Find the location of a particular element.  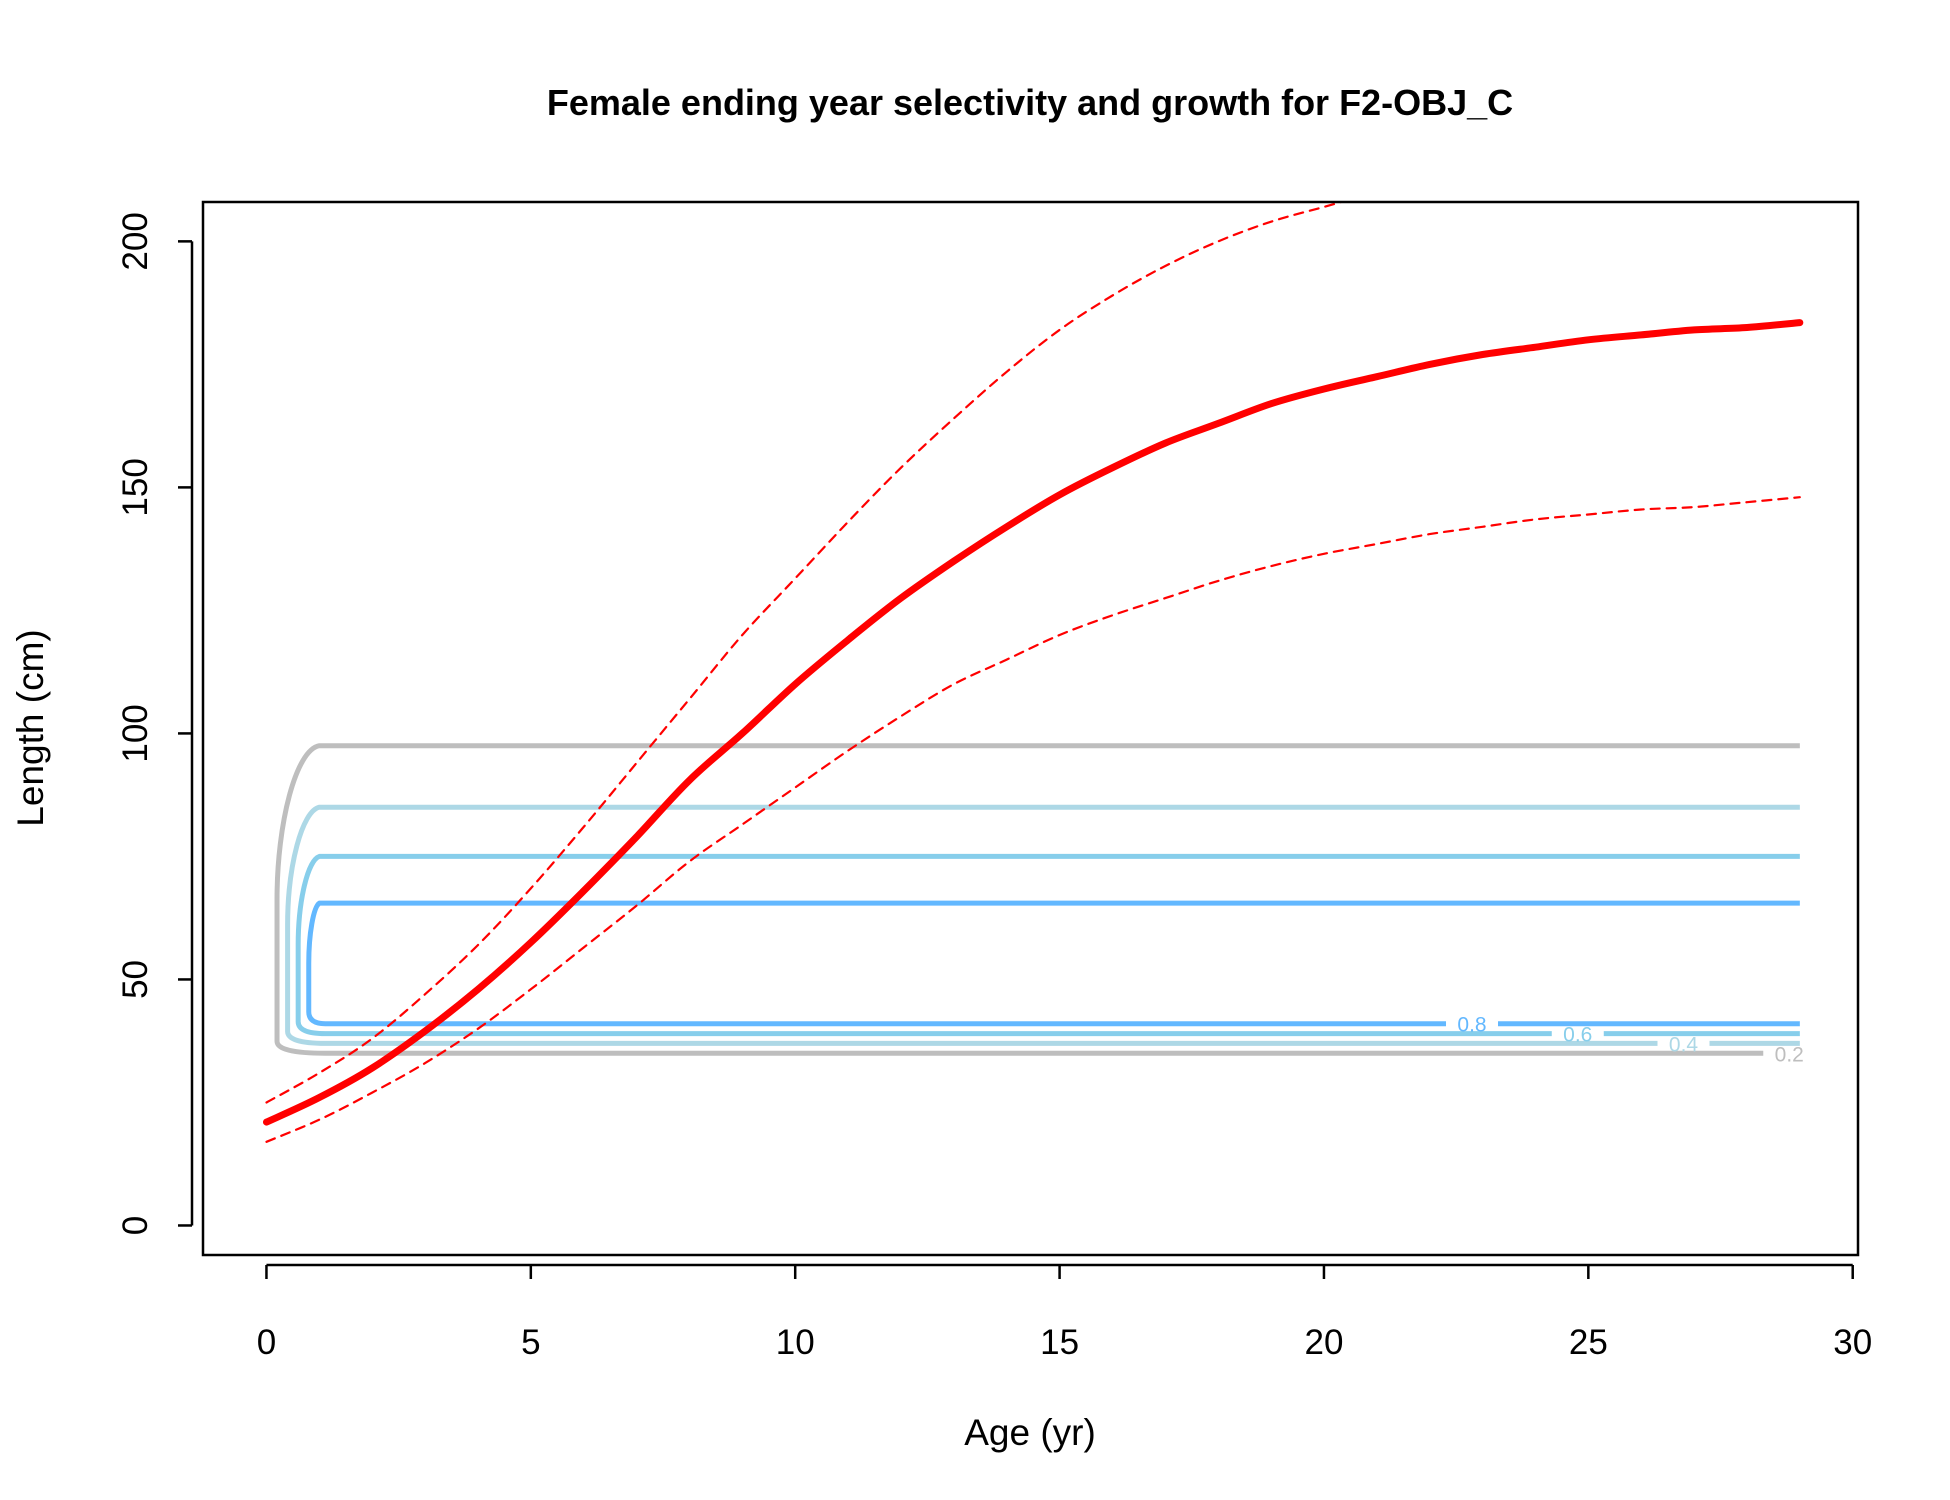

contour-label-0.6: 0.6 is located at coordinates (1577, 1035).